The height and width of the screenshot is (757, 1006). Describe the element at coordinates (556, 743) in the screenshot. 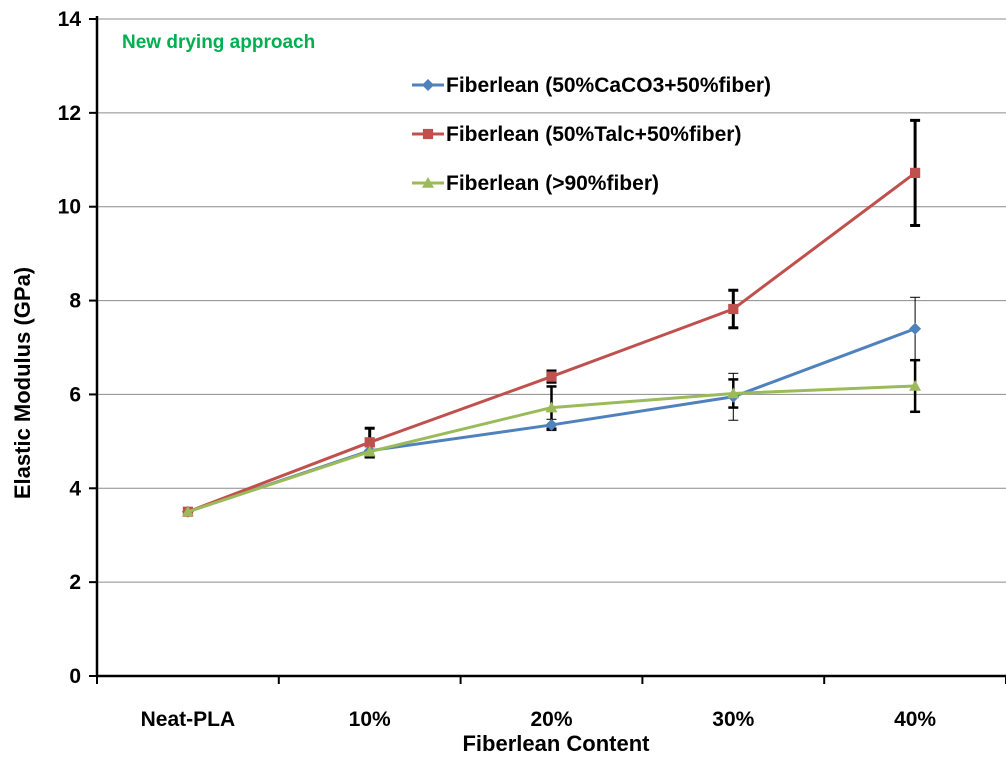

I see `x-axis-title: Fiberlean Content` at that location.